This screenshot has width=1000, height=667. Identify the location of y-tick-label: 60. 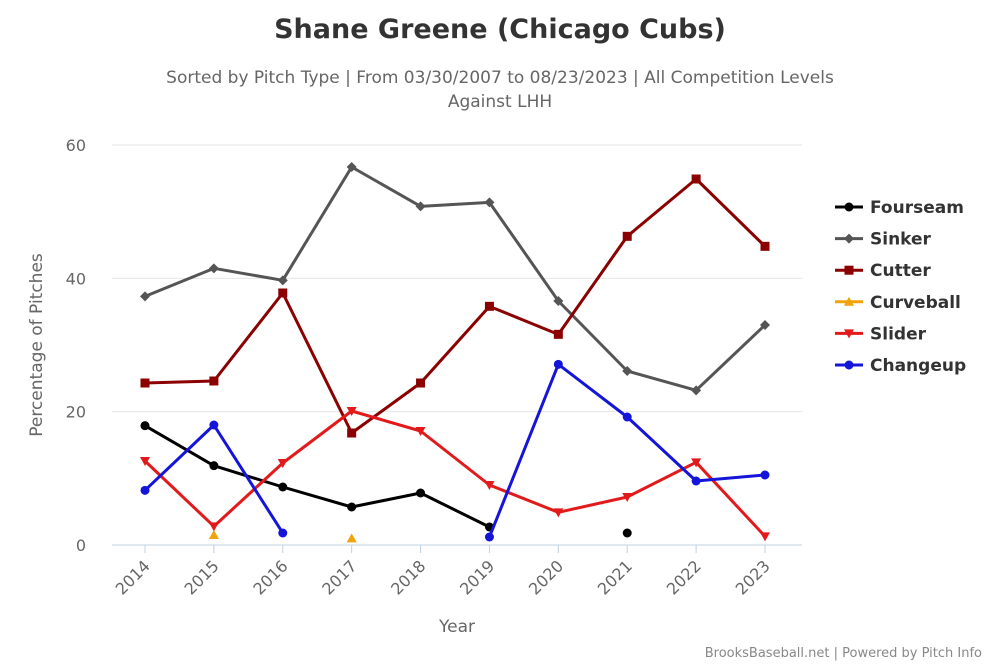
(76, 145).